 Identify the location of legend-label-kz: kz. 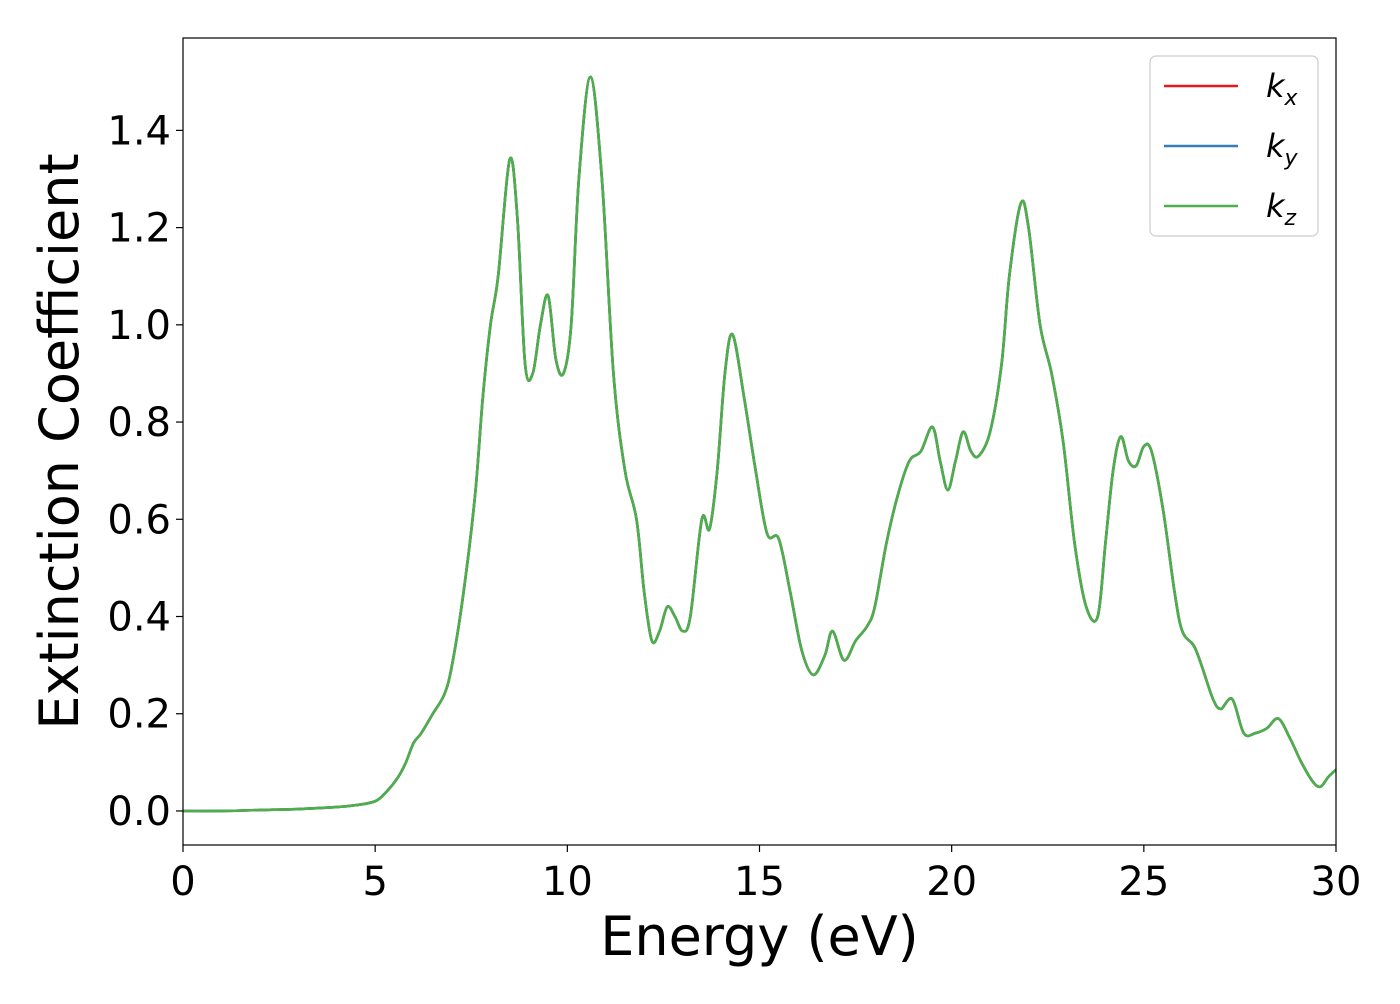
(1281, 209).